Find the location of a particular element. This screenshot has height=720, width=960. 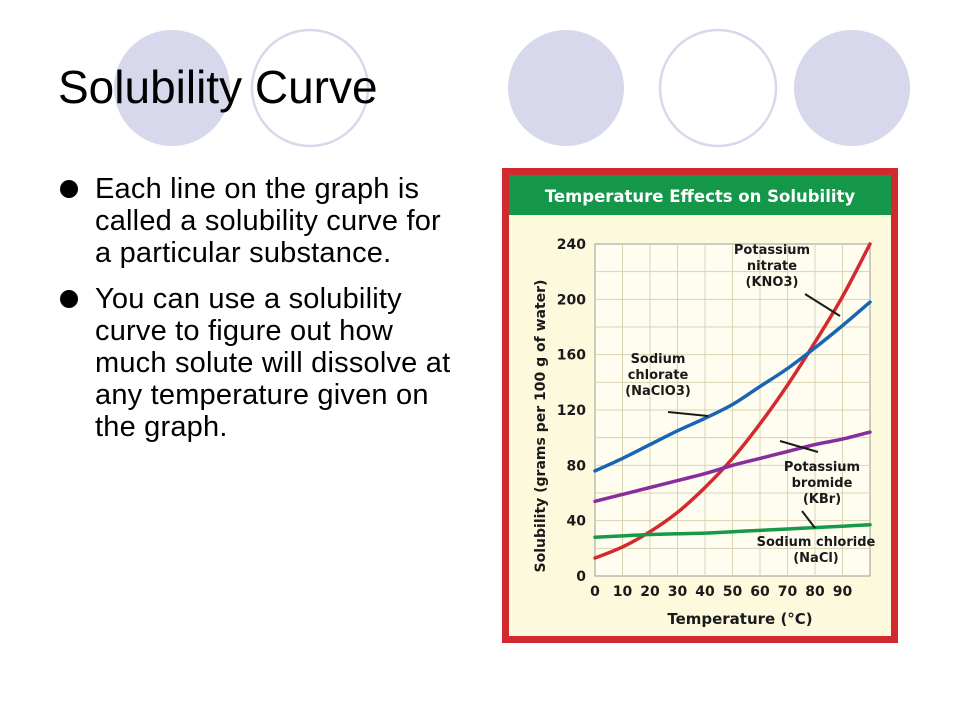

series-label-3: Potassium bromide (KBr) is located at coordinates (822, 483).